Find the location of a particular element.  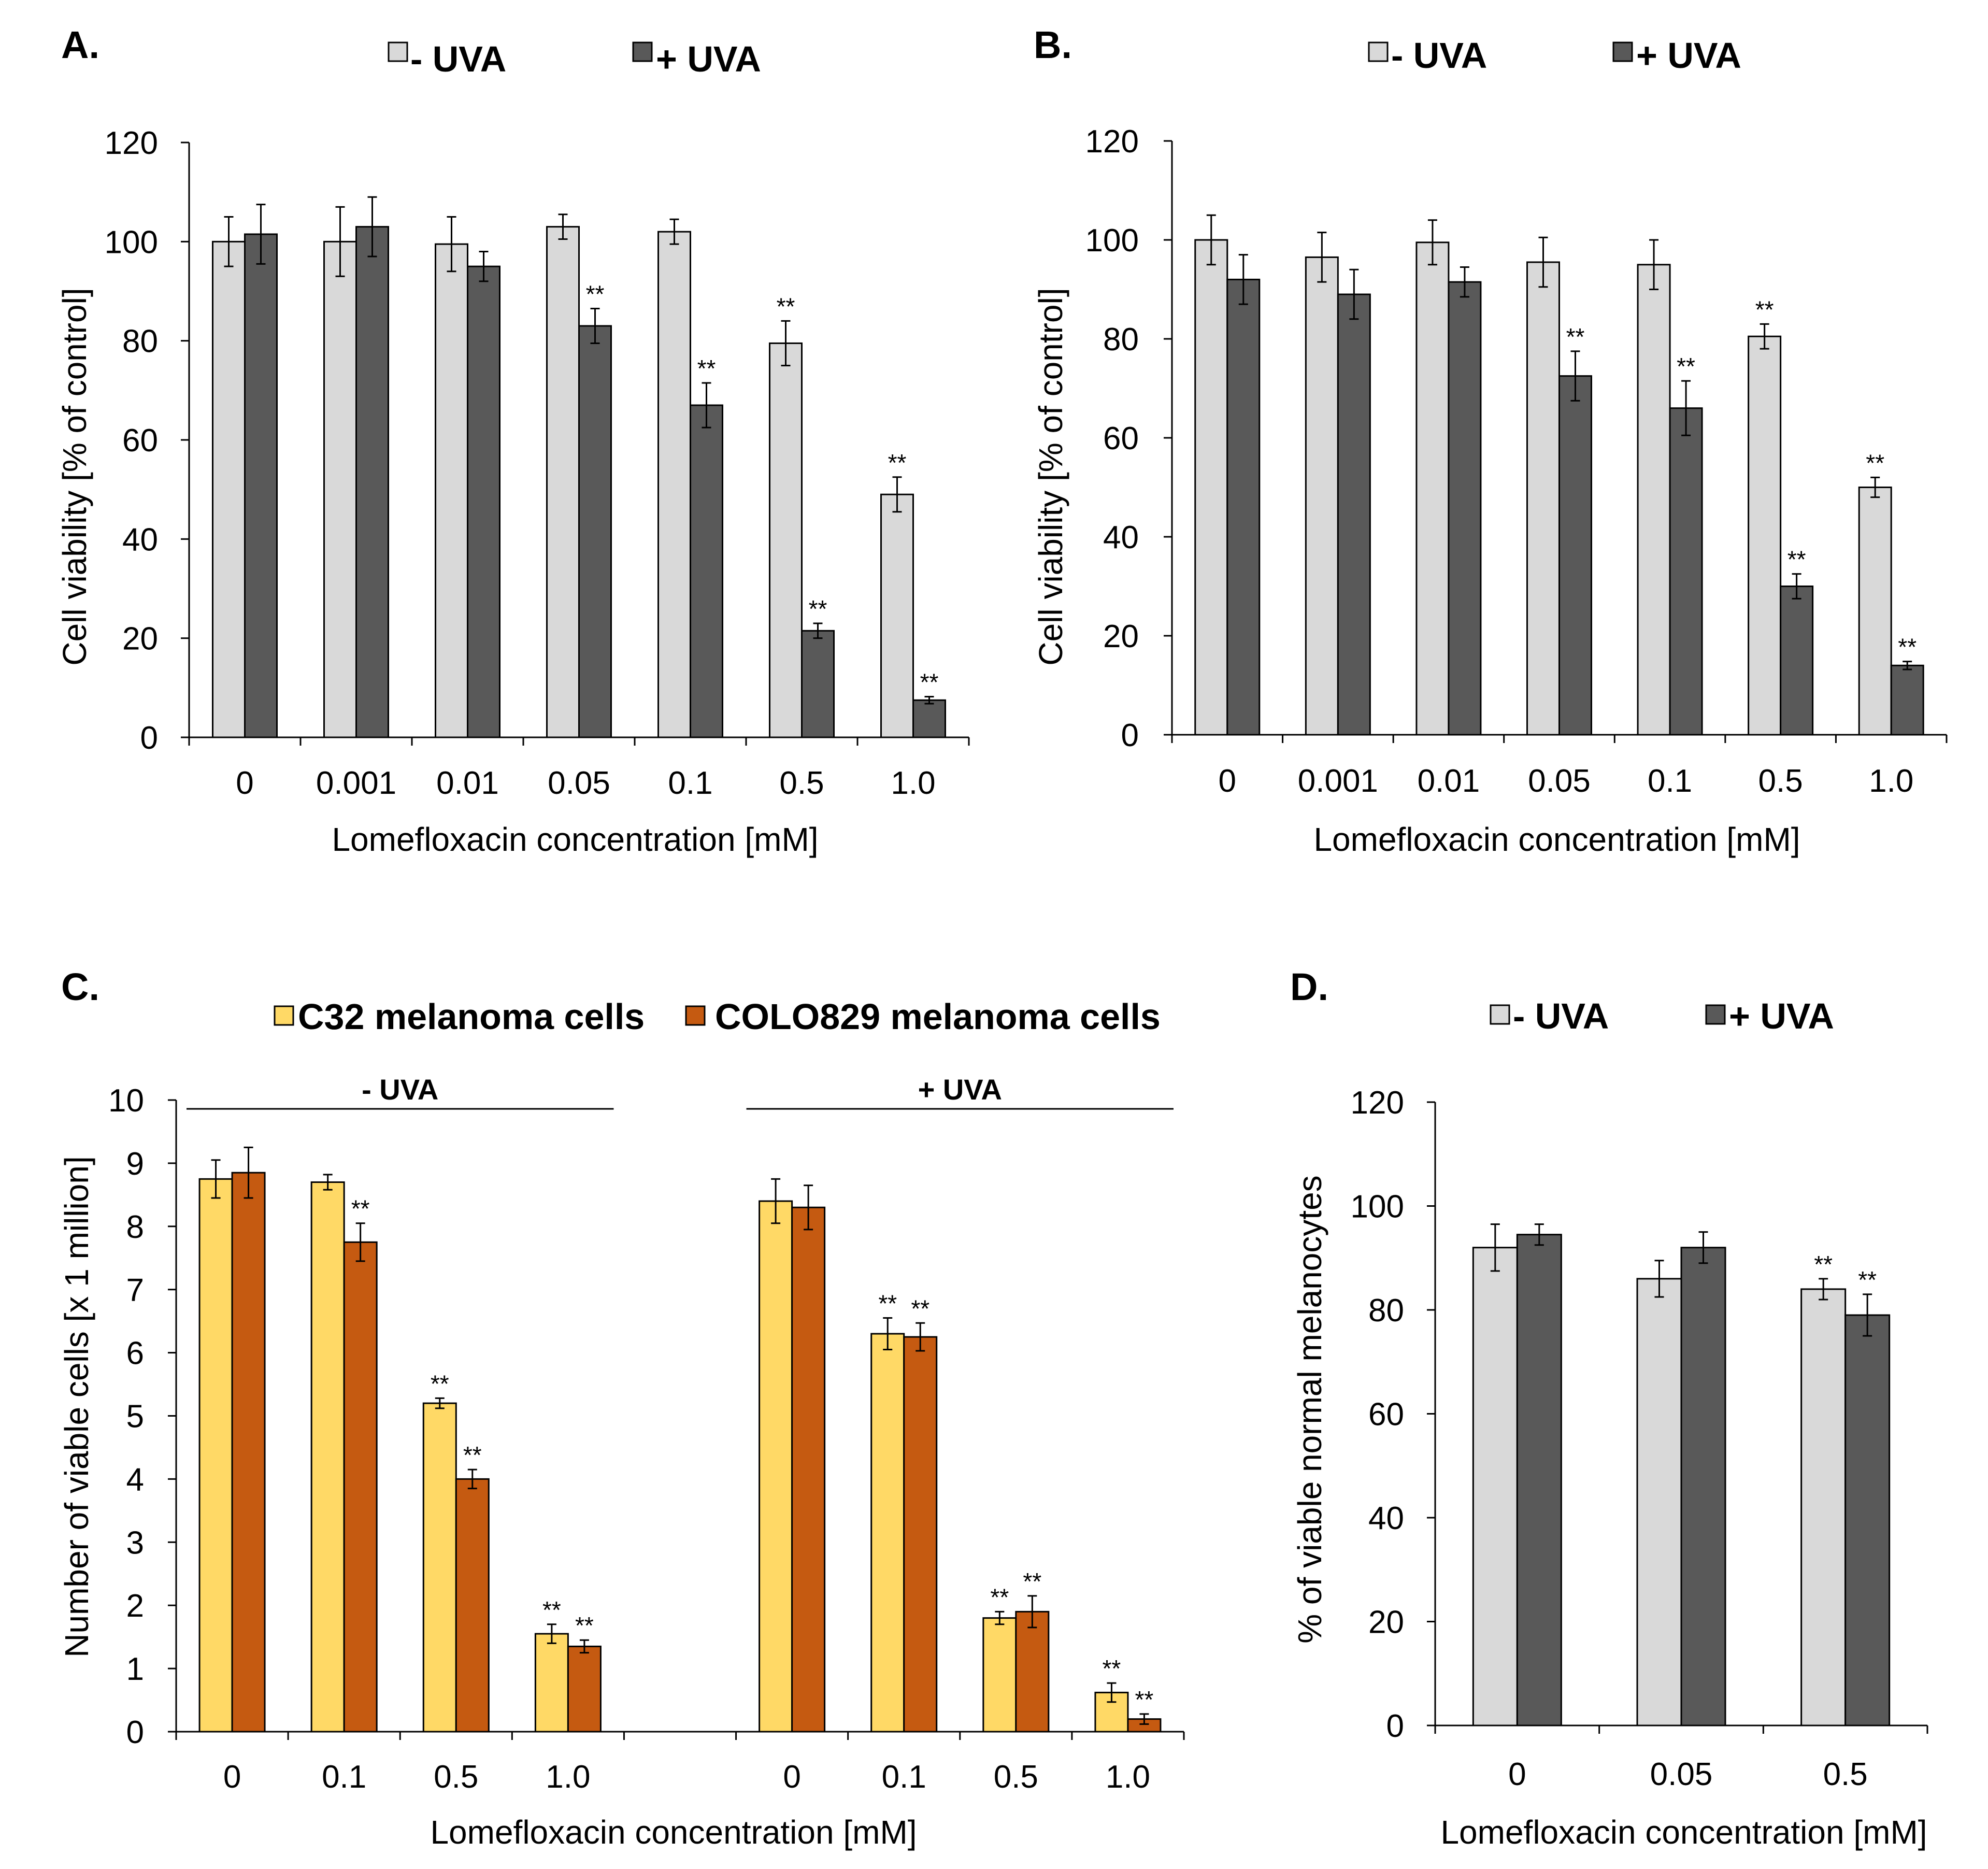

panel-b-y-axis-title: Cell viability [% of control] is located at coordinates (1050, 476).